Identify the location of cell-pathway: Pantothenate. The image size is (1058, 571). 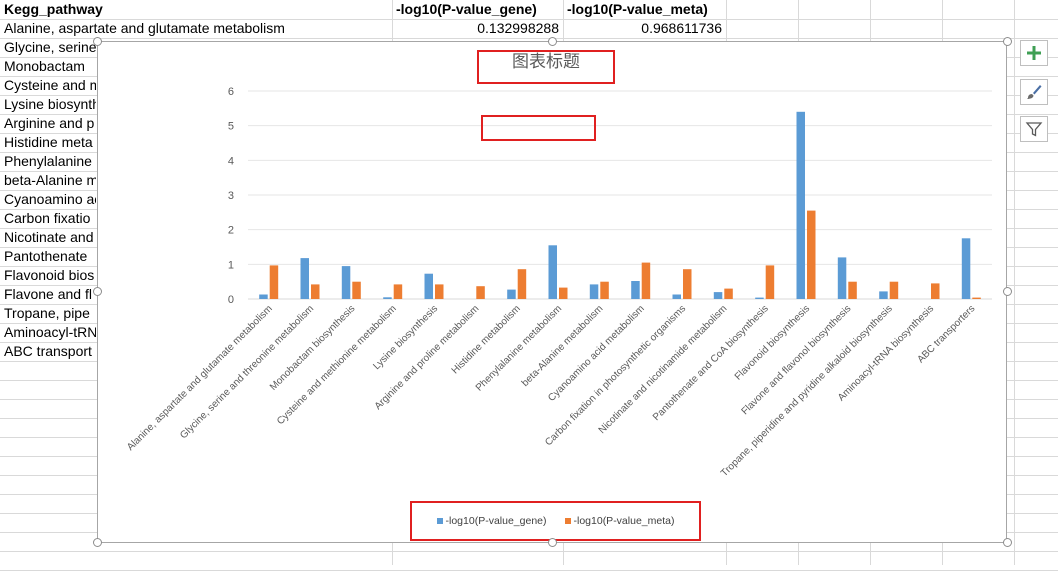
(46, 256).